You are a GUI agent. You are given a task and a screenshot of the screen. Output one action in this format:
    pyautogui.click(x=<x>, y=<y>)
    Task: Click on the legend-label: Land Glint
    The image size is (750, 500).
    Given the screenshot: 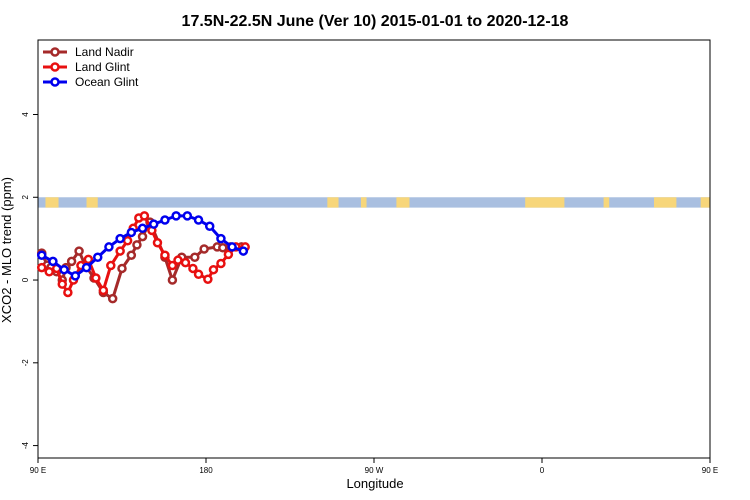 What is the action you would take?
    pyautogui.click(x=102, y=67)
    